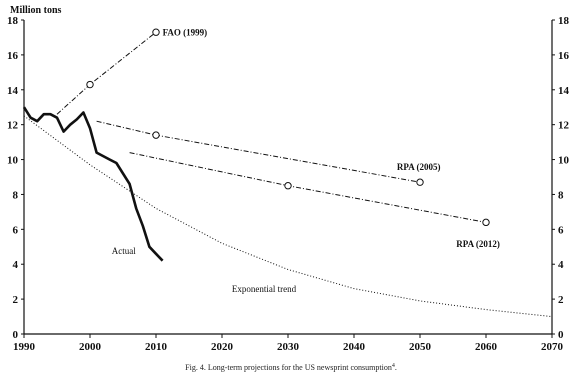  What do you see at coordinates (564, 161) in the screenshot?
I see `right-tick-label: 10` at bounding box center [564, 161].